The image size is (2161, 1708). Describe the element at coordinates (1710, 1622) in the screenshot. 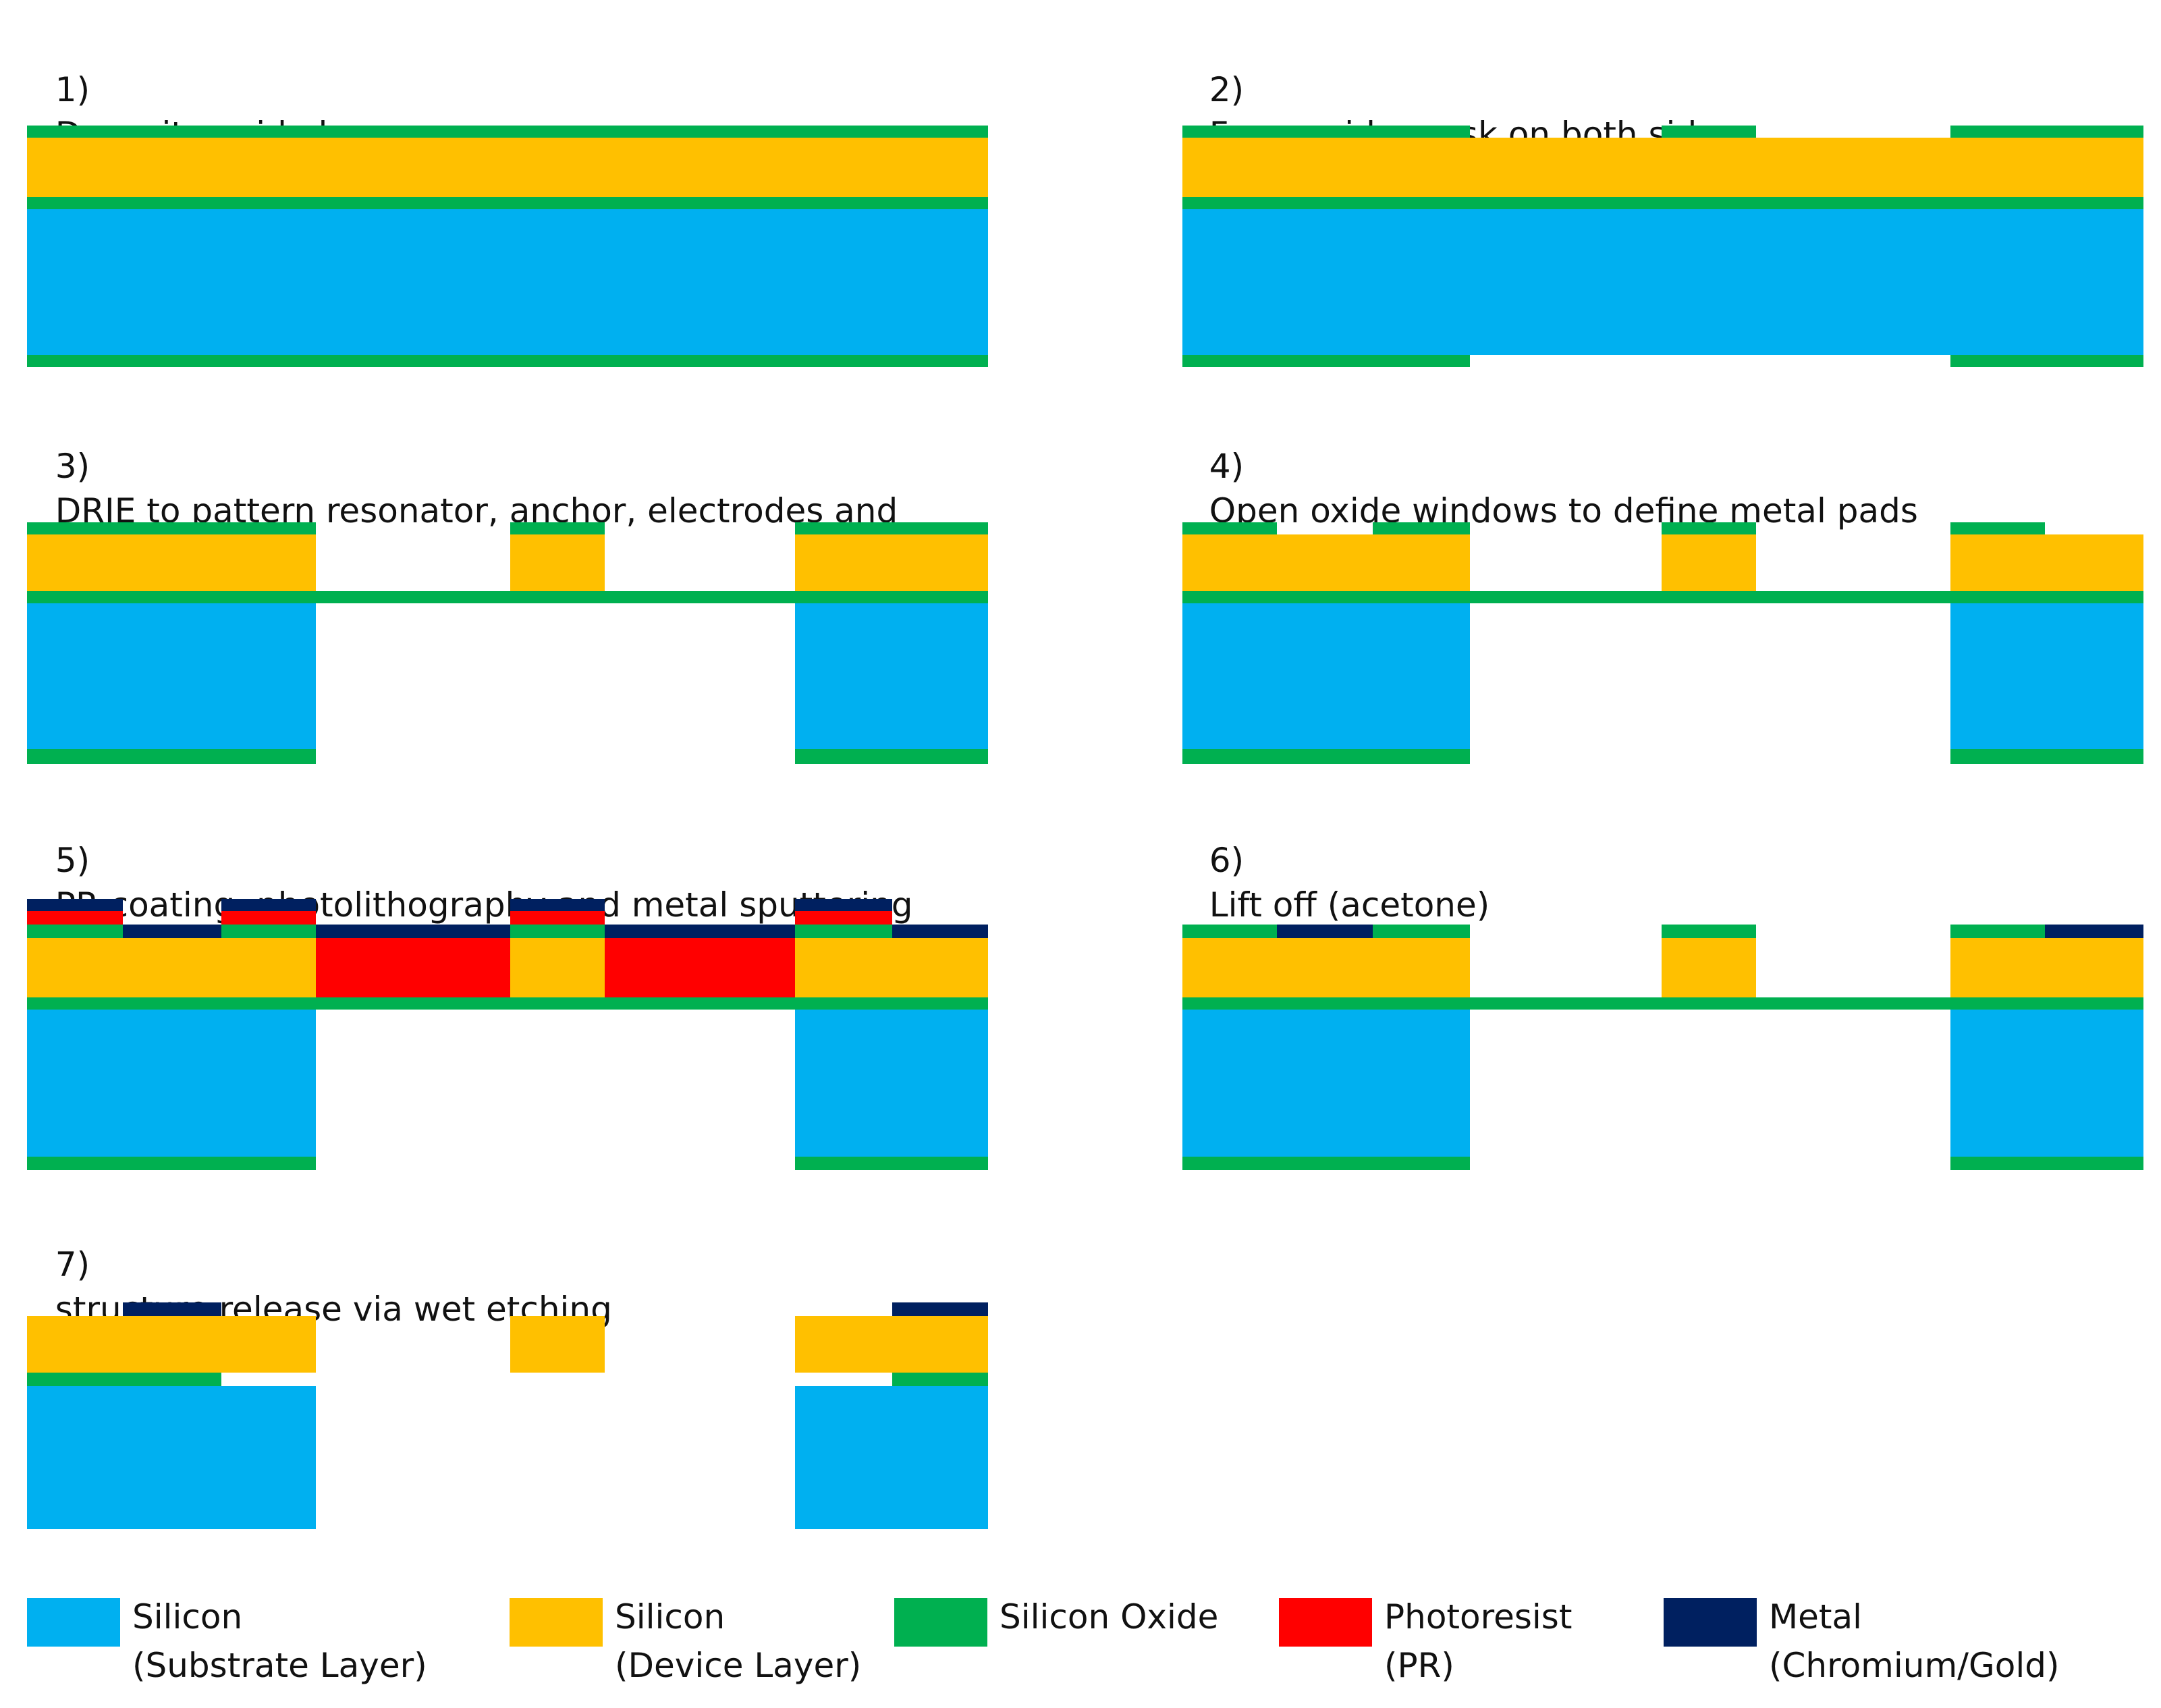

I see `legend-metal-swatch` at that location.